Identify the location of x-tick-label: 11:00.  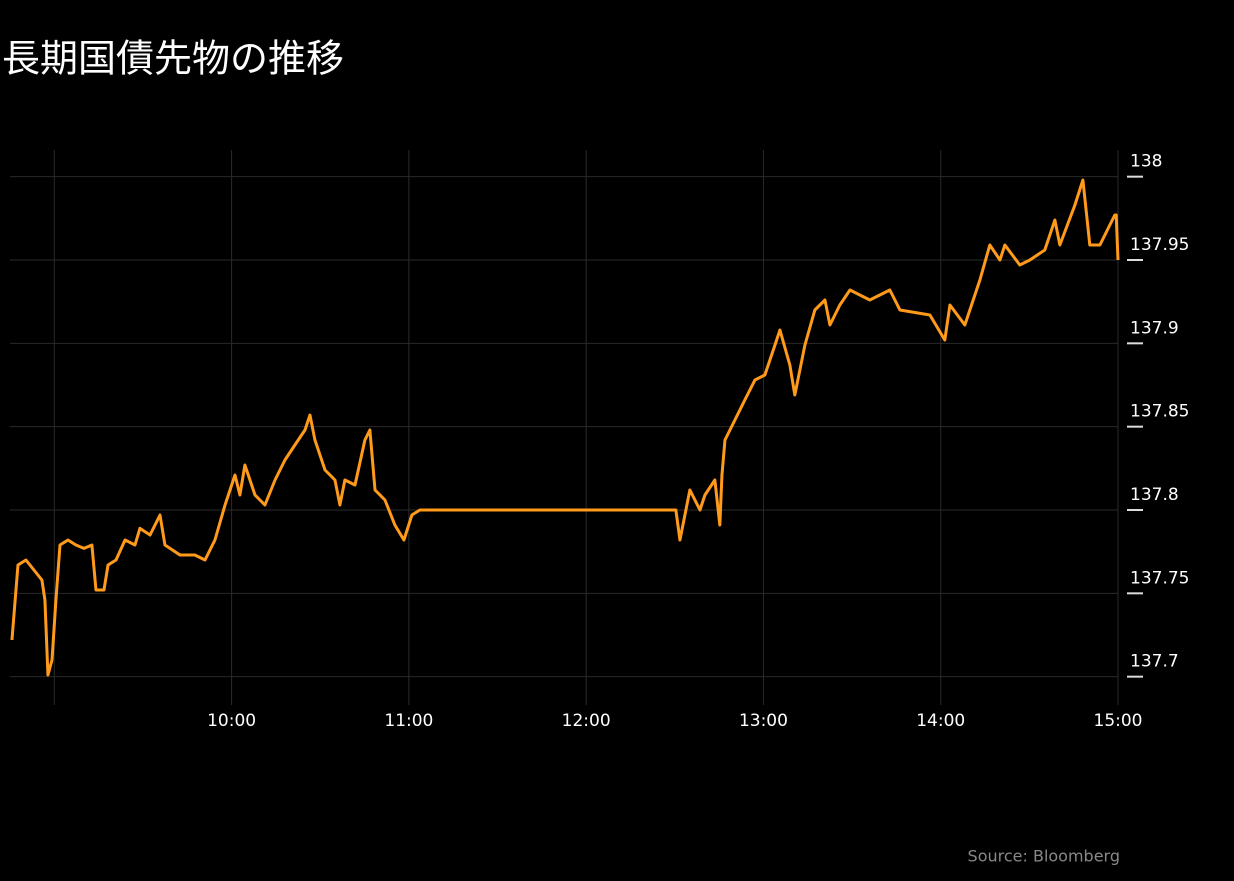
(408, 721).